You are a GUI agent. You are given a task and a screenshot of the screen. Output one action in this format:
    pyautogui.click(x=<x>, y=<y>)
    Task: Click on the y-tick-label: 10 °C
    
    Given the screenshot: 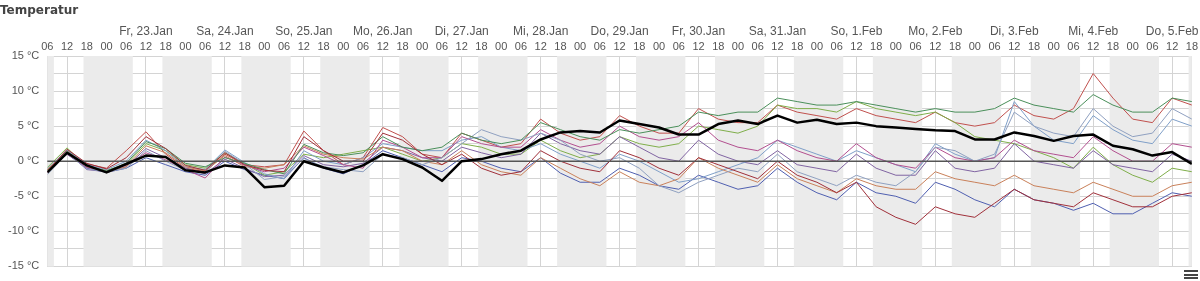 What is the action you would take?
    pyautogui.click(x=25, y=90)
    